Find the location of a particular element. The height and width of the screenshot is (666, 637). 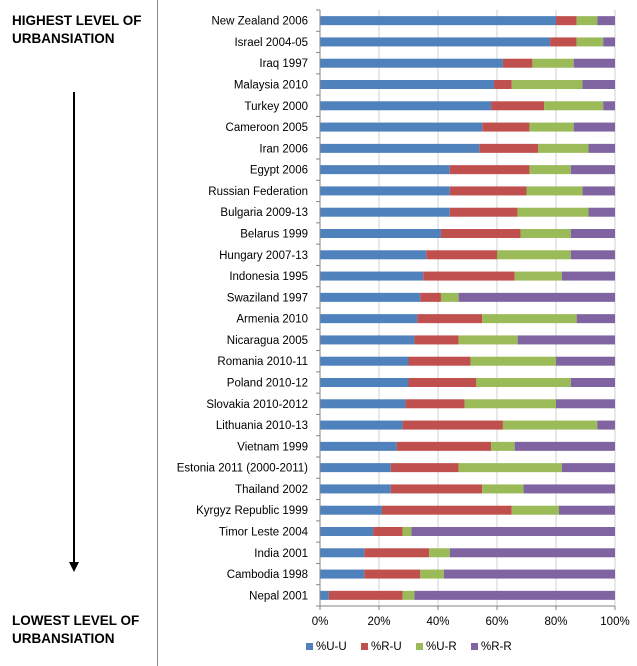

highest-urbanisation-label: HIGHEST LEVEL OF URBANSIATION is located at coordinates (77, 29).